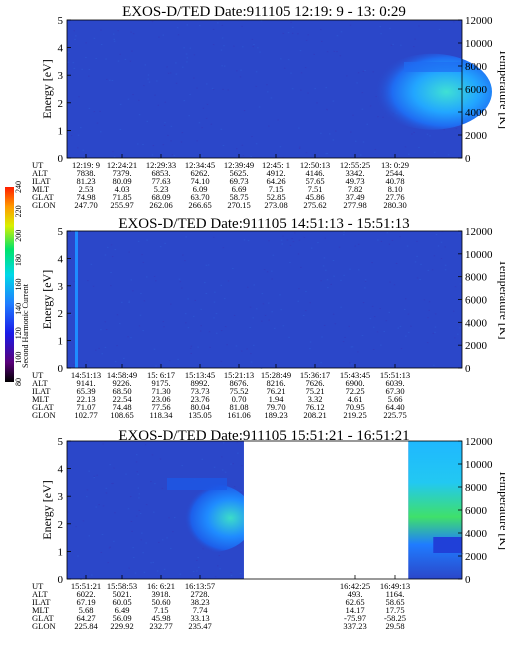  What do you see at coordinates (121, 197) in the screenshot?
I see `table-cell: 71.85` at bounding box center [121, 197].